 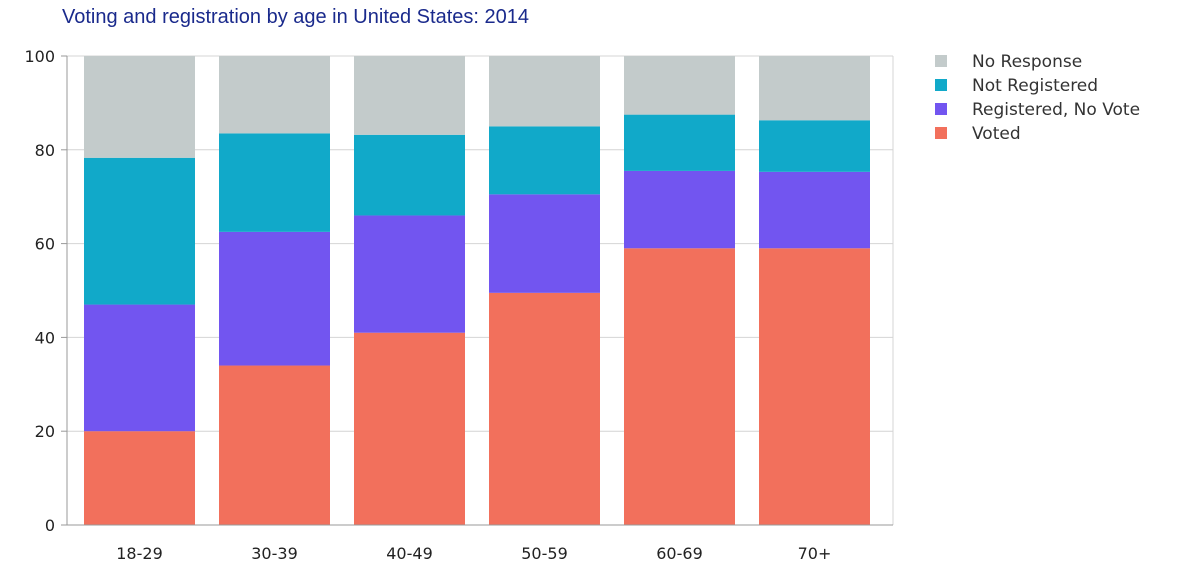 I want to click on y-tick-label: 40, so click(x=45, y=337).